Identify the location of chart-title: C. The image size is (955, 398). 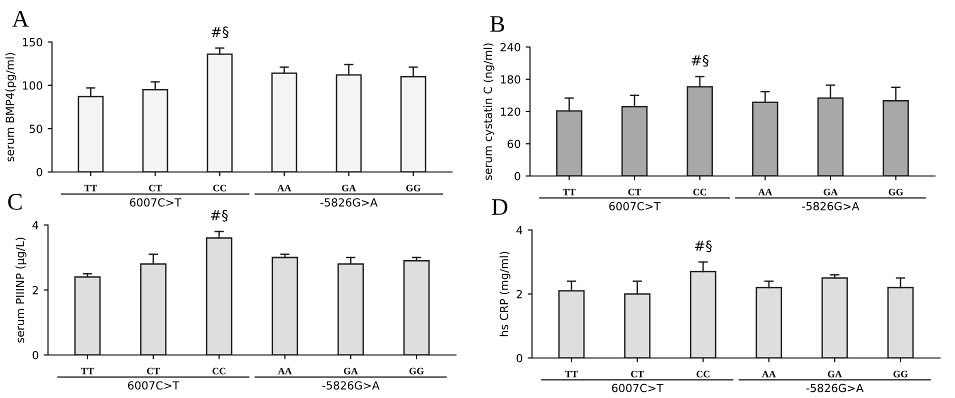
(15, 202).